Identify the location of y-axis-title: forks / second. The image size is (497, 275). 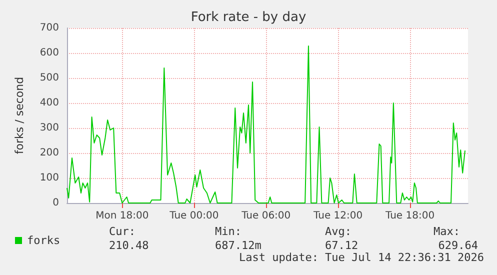
(19, 115).